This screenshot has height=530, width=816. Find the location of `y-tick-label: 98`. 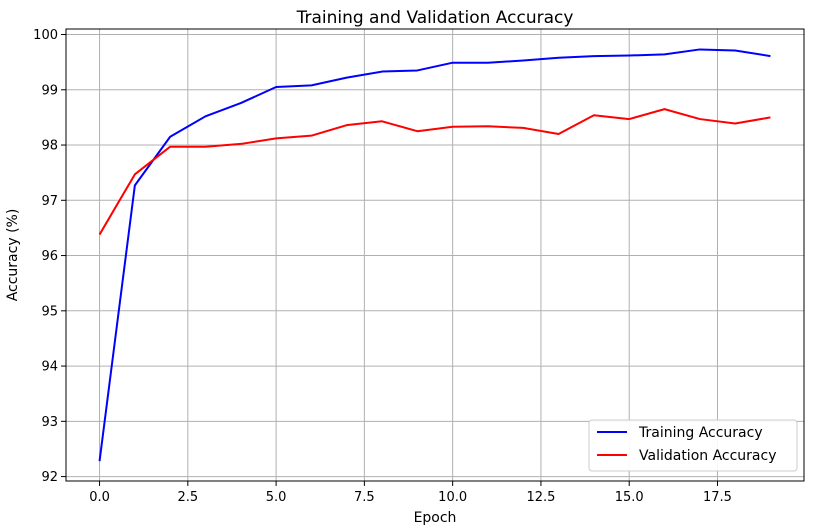

y-tick-label: 98 is located at coordinates (49, 146).